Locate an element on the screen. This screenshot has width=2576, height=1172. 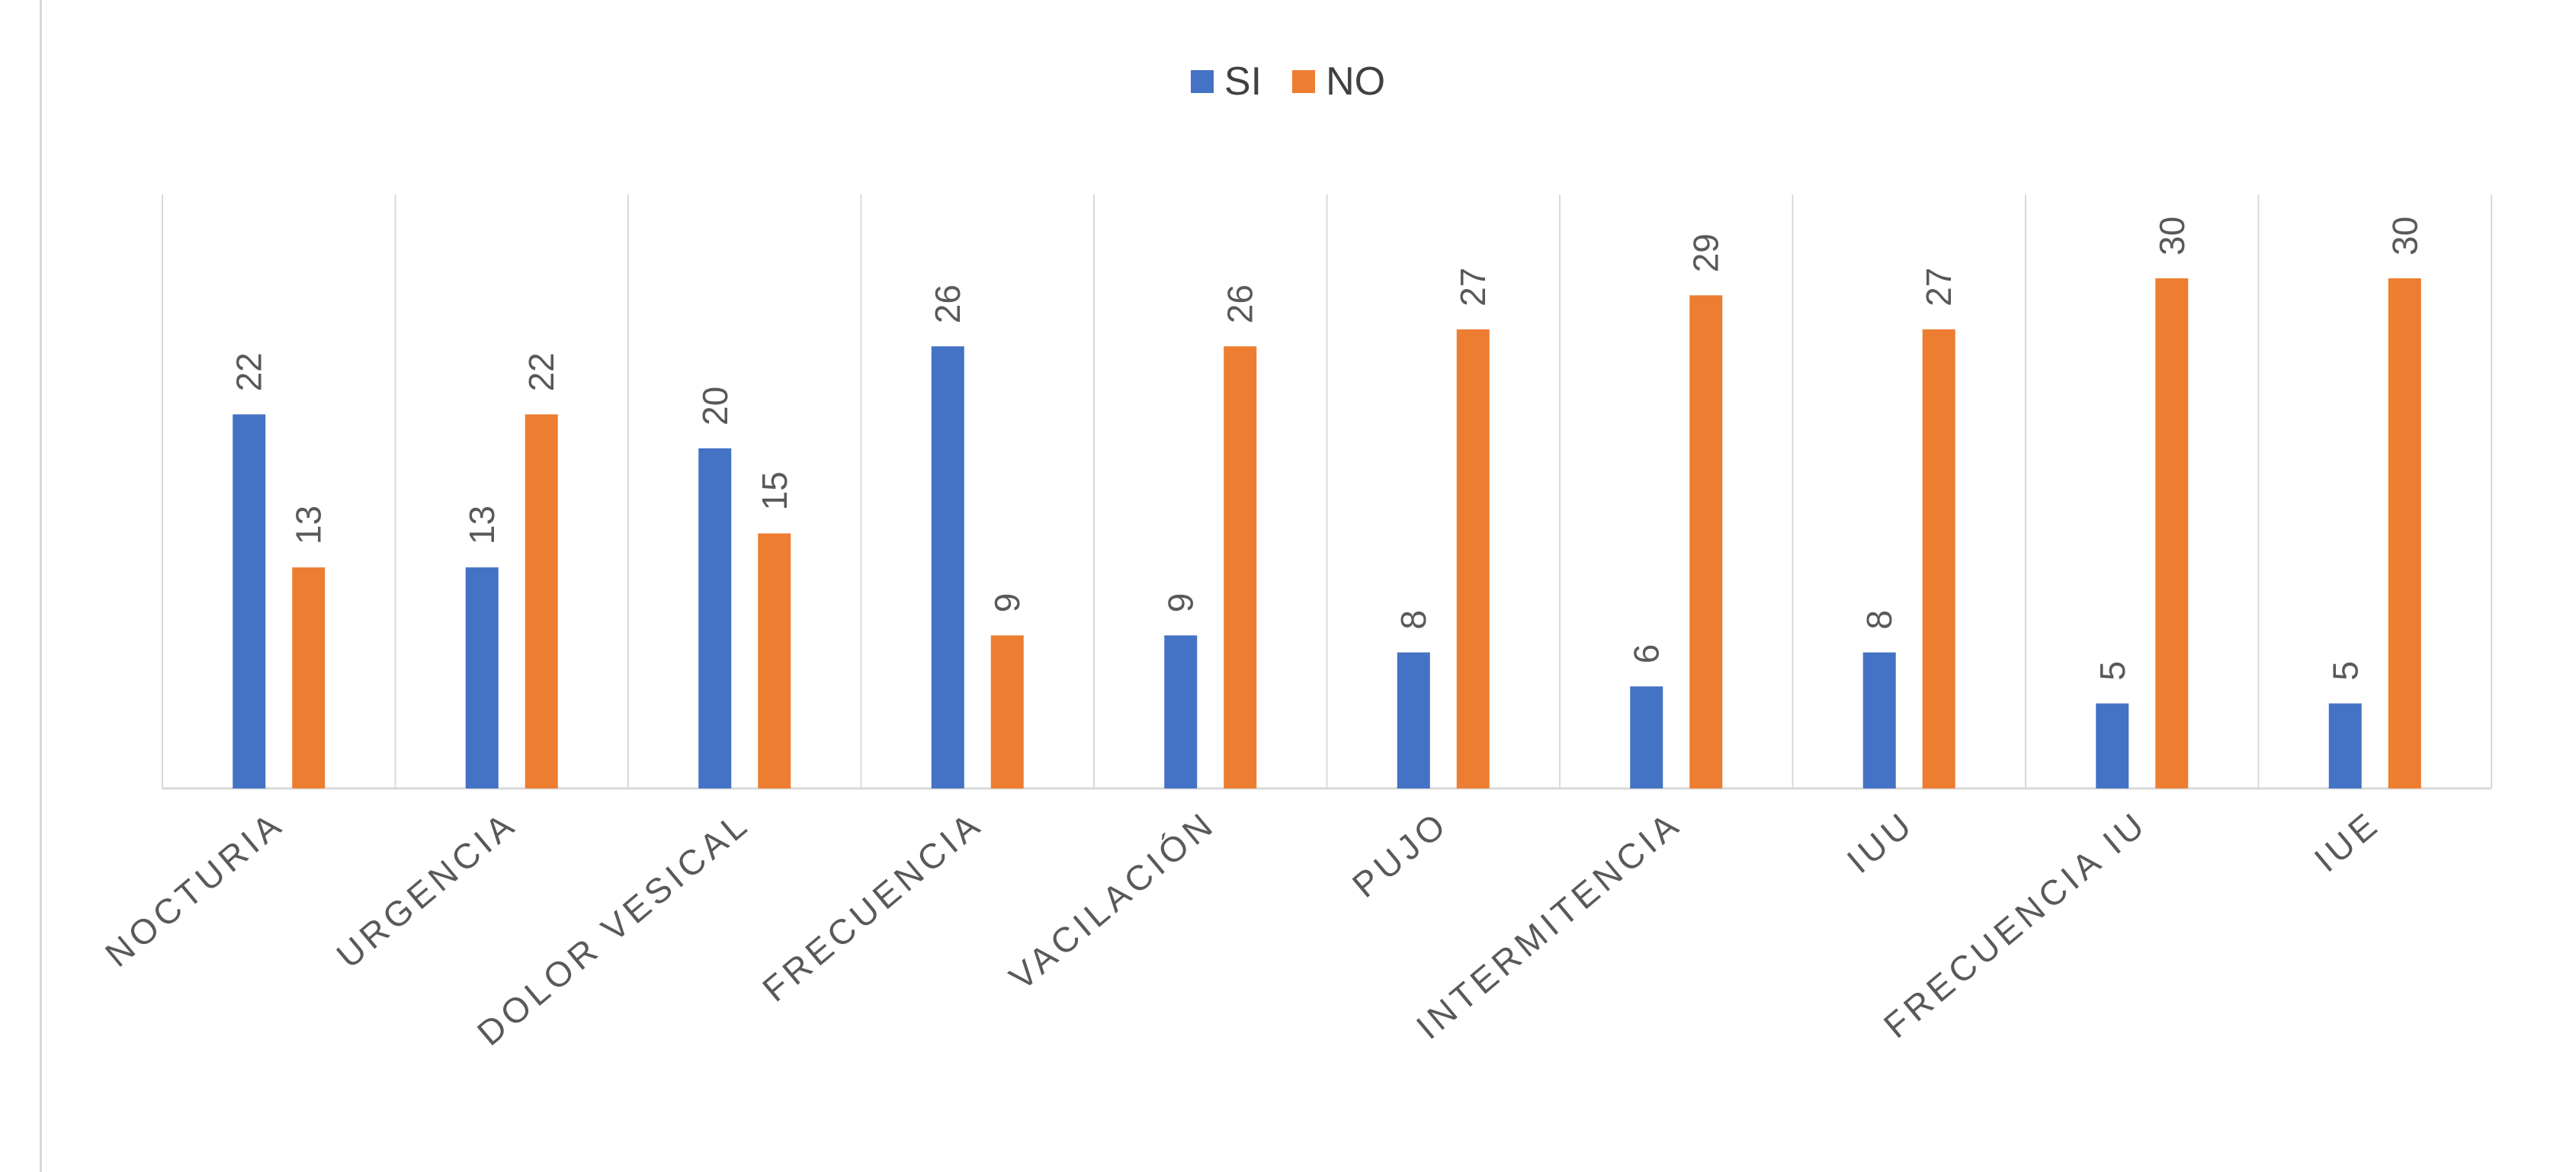
category-tick-label: INTERMITENCIA is located at coordinates (1549, 925).